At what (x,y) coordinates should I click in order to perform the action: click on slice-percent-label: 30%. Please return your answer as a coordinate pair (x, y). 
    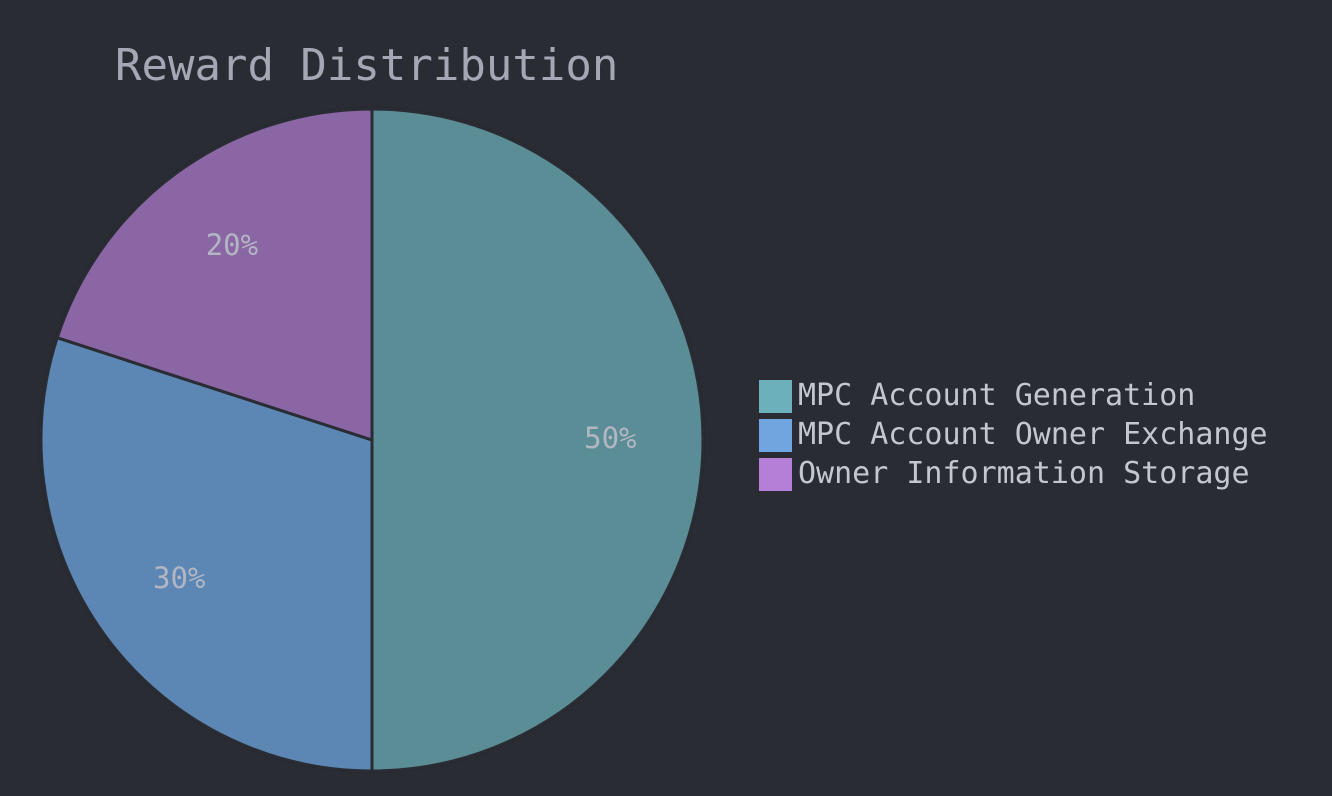
    Looking at the image, I should click on (179, 578).